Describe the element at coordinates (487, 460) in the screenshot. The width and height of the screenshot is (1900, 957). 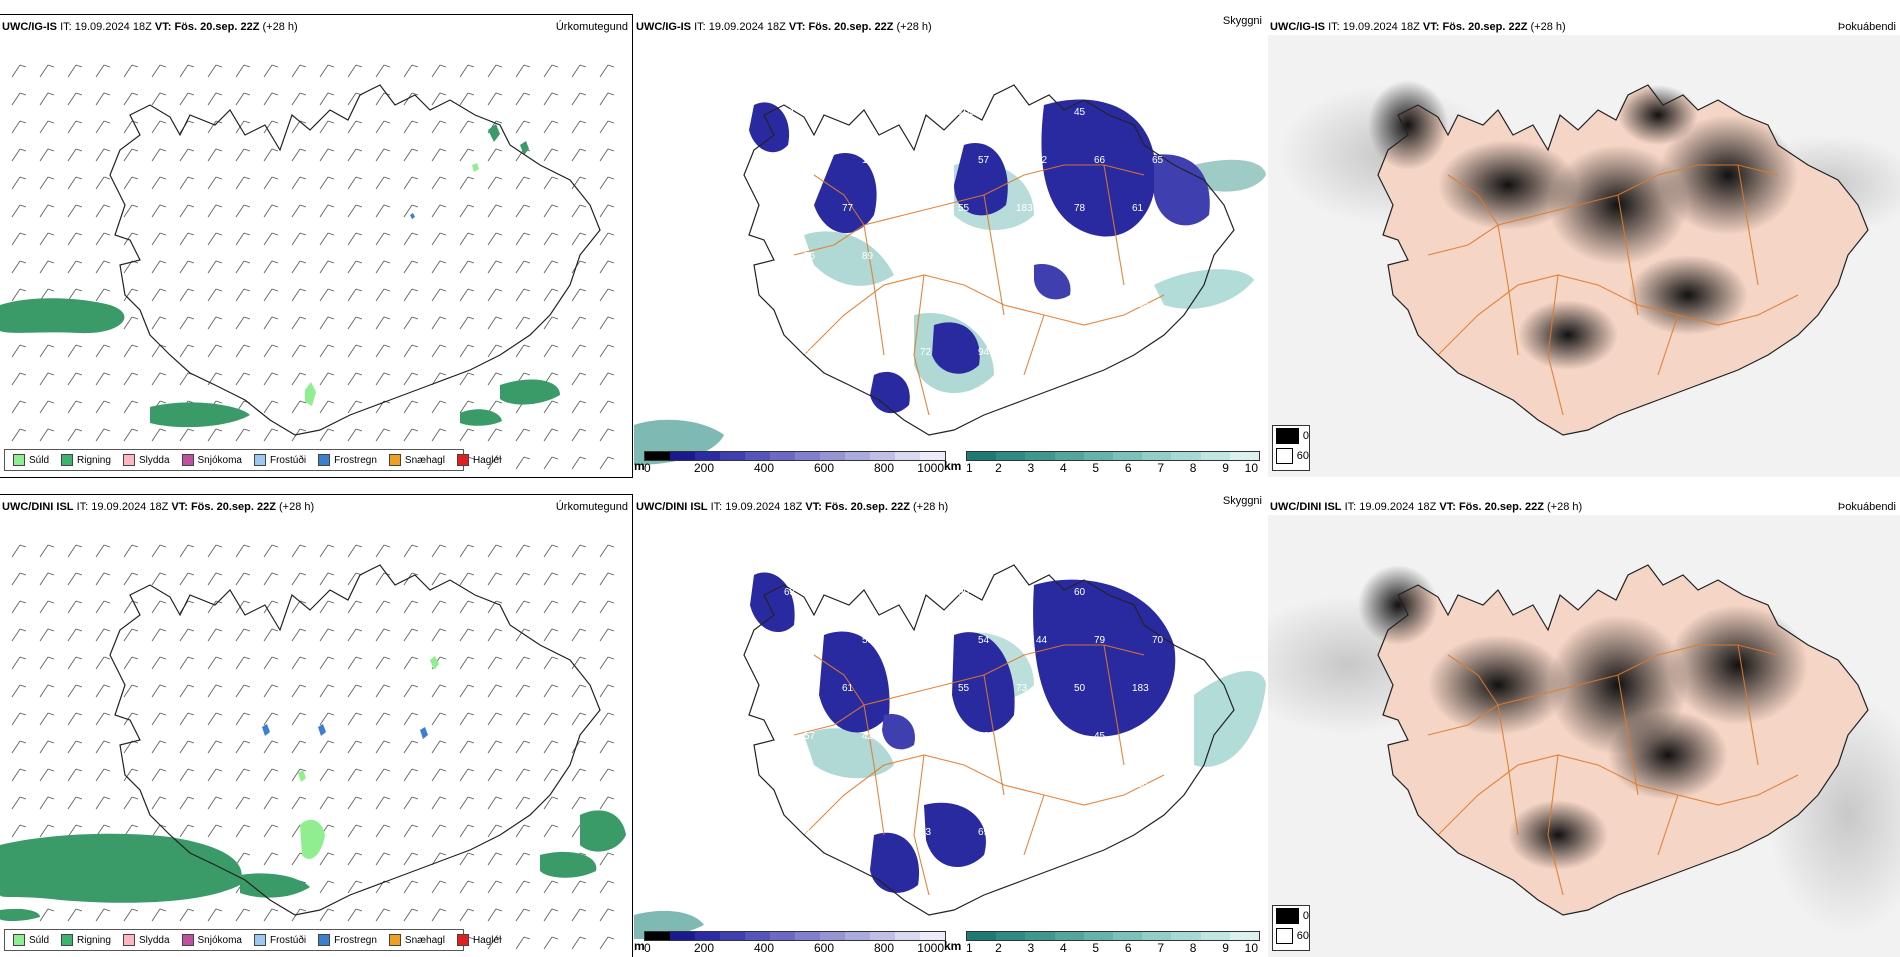
I see `legend-label: Haglél` at that location.